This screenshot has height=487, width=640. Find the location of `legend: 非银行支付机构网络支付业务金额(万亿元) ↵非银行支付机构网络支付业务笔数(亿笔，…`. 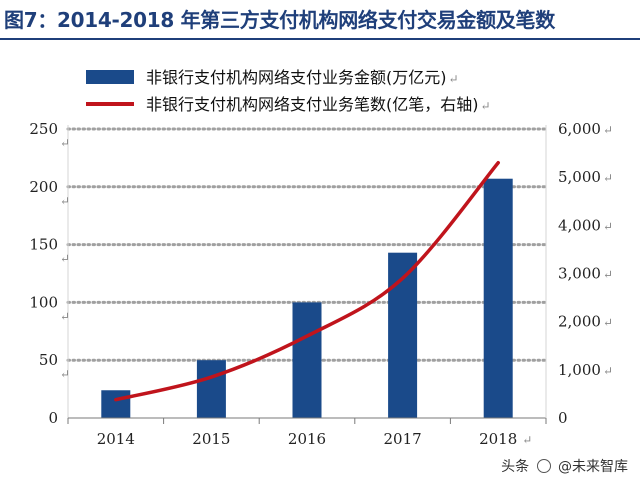

legend: 非银行支付机构网络支付业务金额(万亿元) ↵非银行支付机构网络支付业务笔数(亿笔，… is located at coordinates (288, 91).